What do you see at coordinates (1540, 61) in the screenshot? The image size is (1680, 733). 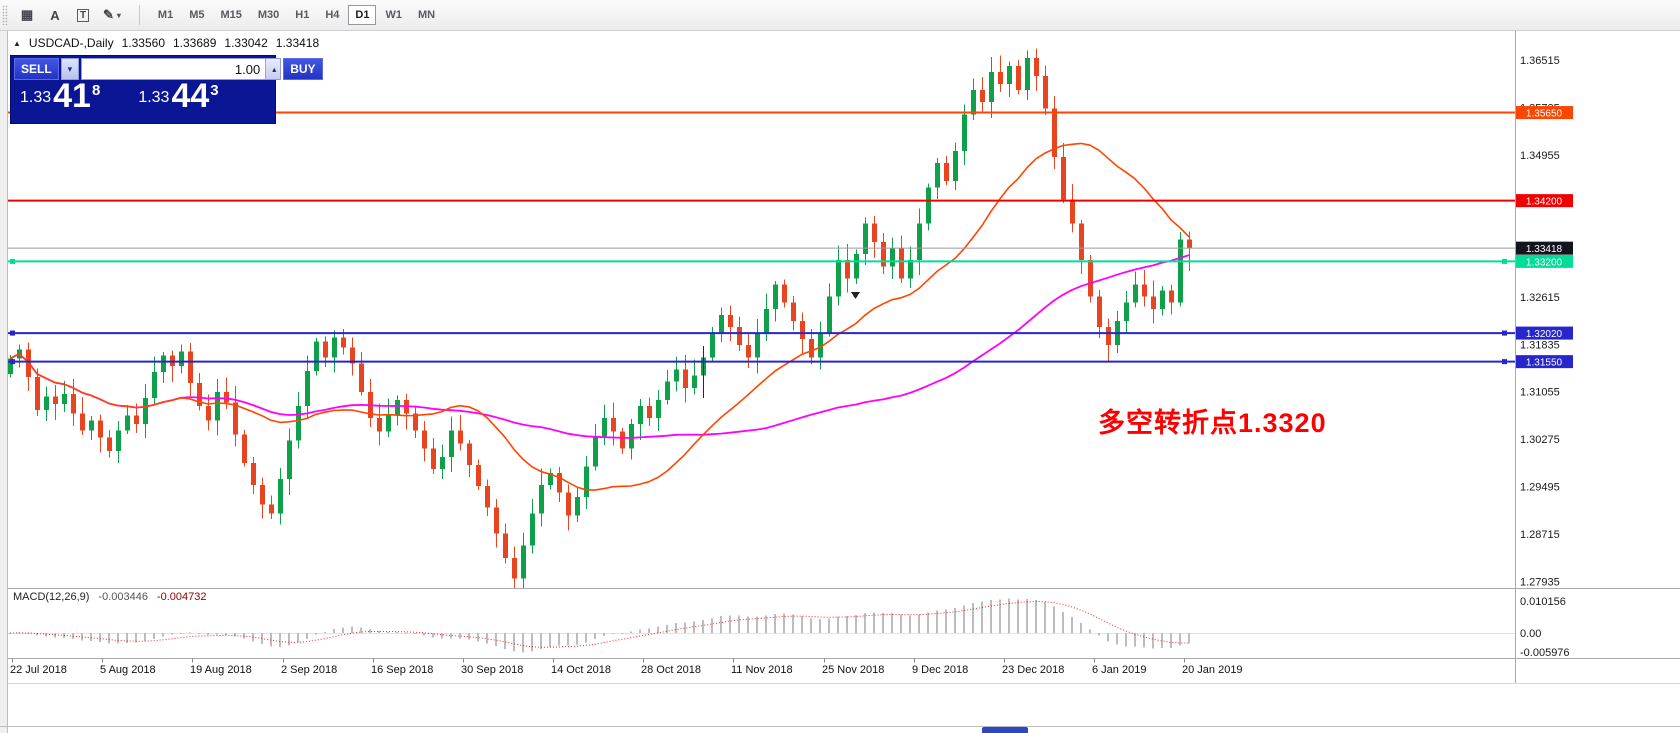 I see `price-tick-label: 1.36515` at bounding box center [1540, 61].